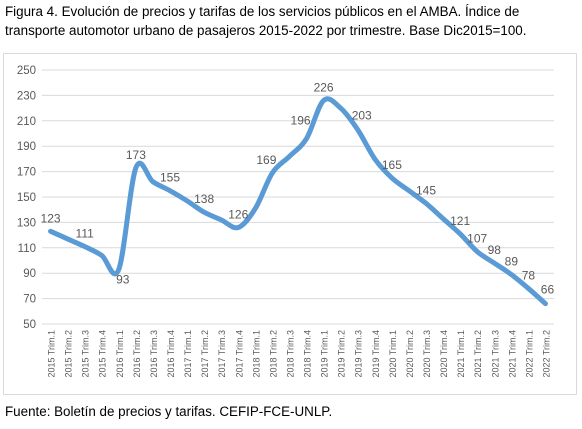 This screenshot has width=582, height=429. I want to click on x-tick-label: 2016 Trim.1, so click(120, 354).